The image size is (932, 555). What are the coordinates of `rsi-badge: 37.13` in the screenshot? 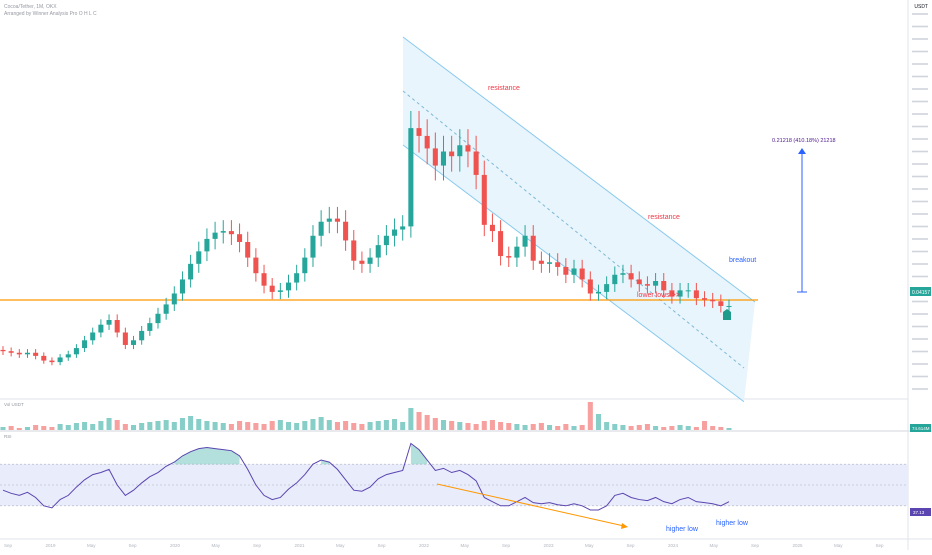 It's located at (919, 512).